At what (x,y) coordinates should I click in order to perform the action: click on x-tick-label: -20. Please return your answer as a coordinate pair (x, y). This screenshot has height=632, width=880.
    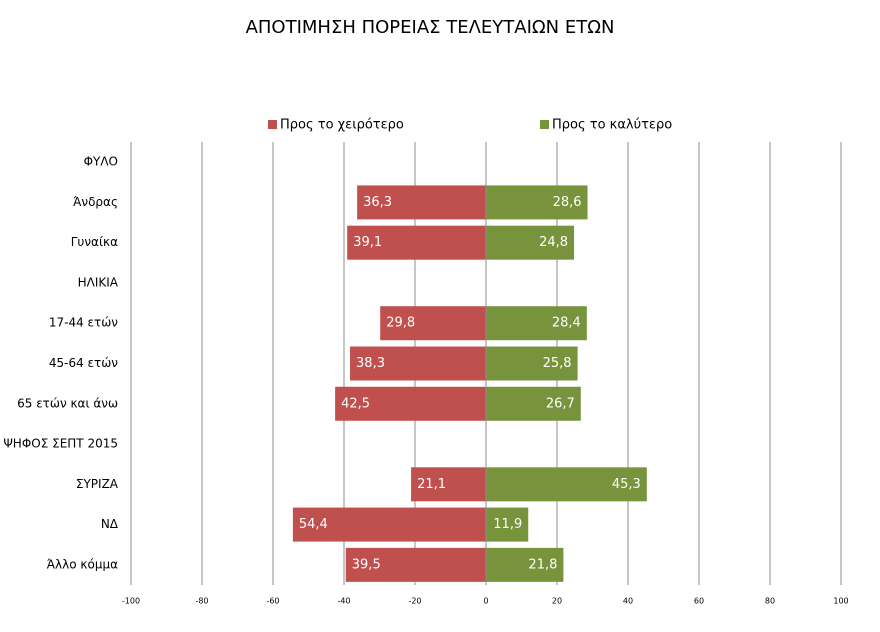
    Looking at the image, I should click on (414, 601).